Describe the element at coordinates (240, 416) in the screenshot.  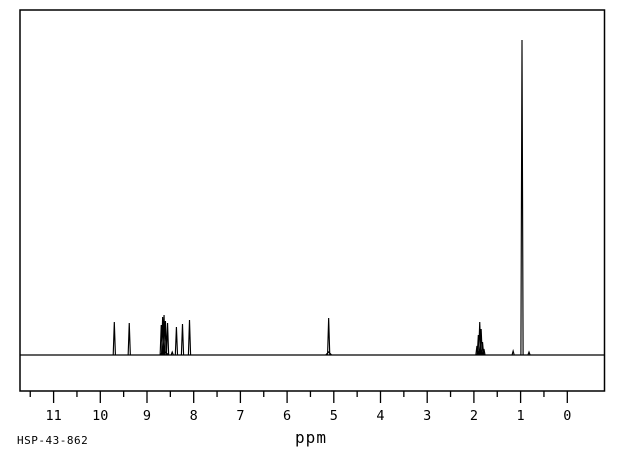
I see `x-tick-label: 7` at that location.